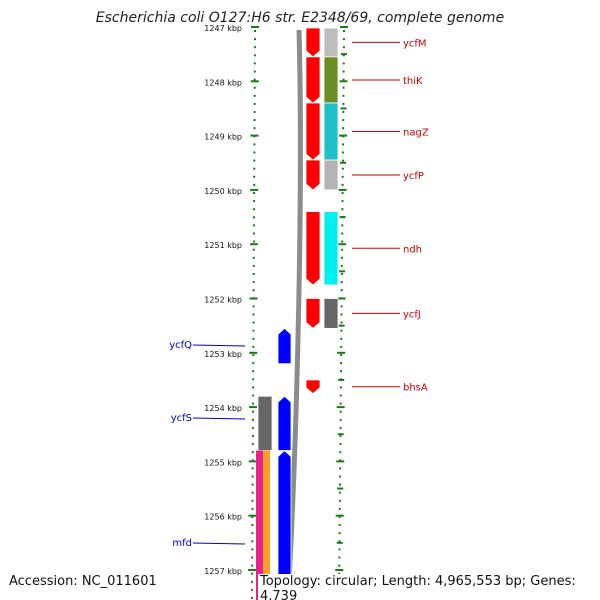 This screenshot has width=600, height=600. Describe the element at coordinates (223, 517) in the screenshot. I see `ruler-tick-label: 1256 kbp` at that location.